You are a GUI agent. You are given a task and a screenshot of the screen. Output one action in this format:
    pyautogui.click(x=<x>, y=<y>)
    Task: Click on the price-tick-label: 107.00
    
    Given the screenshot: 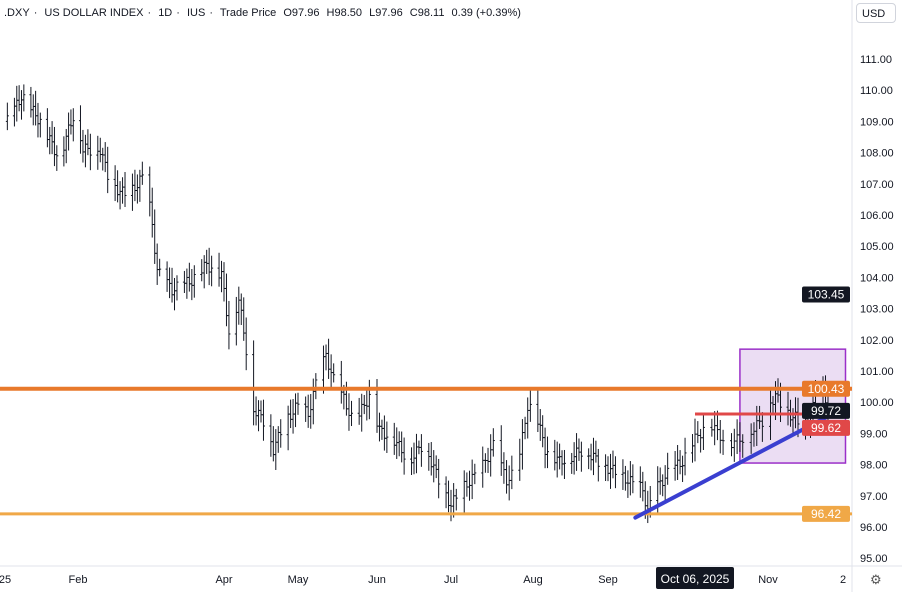 What is the action you would take?
    pyautogui.click(x=877, y=185)
    